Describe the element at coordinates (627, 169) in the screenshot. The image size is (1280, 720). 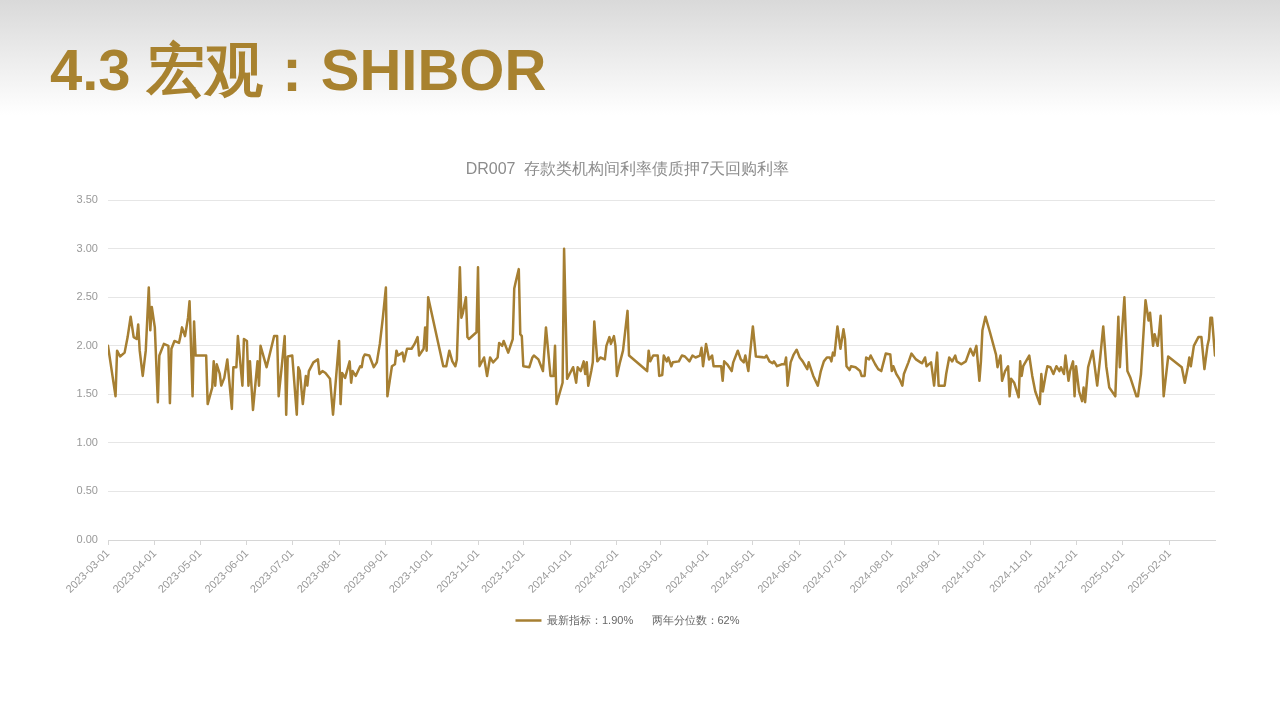
I see `chart-subtitle: DR007 存款类机构间利率债质押7天回购利率` at that location.